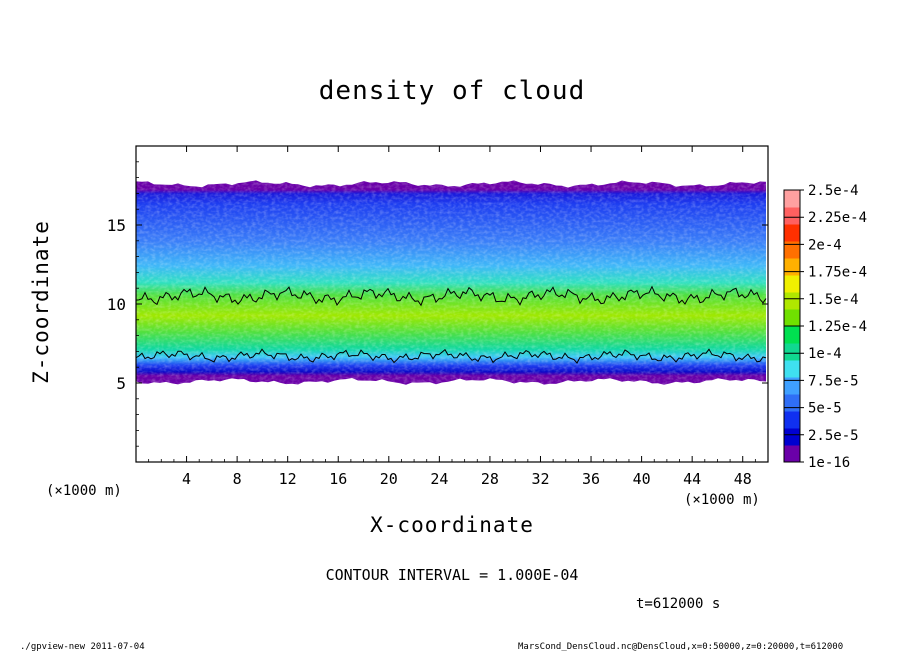  I want to click on time-note: t=612000 s, so click(678, 604).